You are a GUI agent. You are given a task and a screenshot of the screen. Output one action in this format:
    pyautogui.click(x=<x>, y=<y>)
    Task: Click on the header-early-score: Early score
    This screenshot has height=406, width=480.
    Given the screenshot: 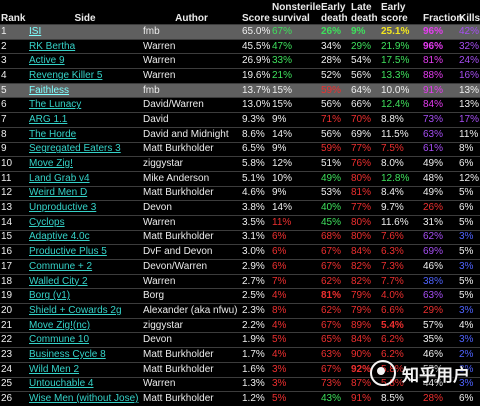 What is the action you would take?
    pyautogui.click(x=401, y=12)
    